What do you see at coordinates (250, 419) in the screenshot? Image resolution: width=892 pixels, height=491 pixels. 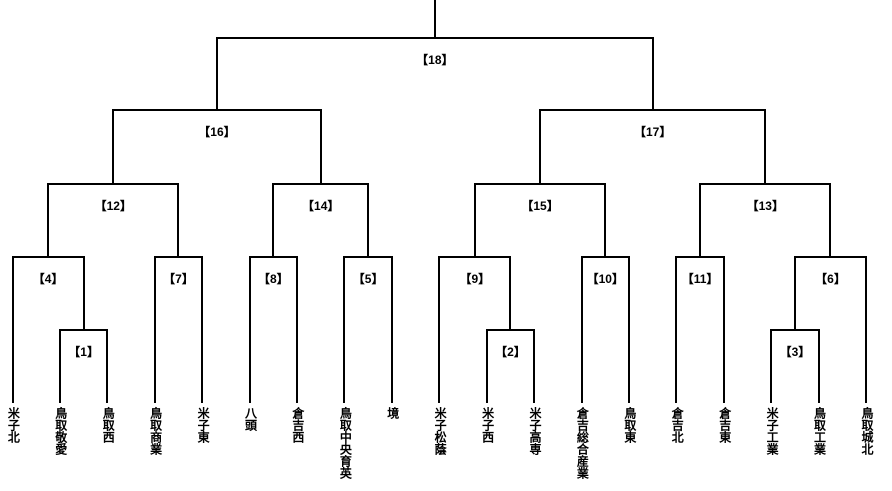 I see `team-name-5: 八頭` at bounding box center [250, 419].